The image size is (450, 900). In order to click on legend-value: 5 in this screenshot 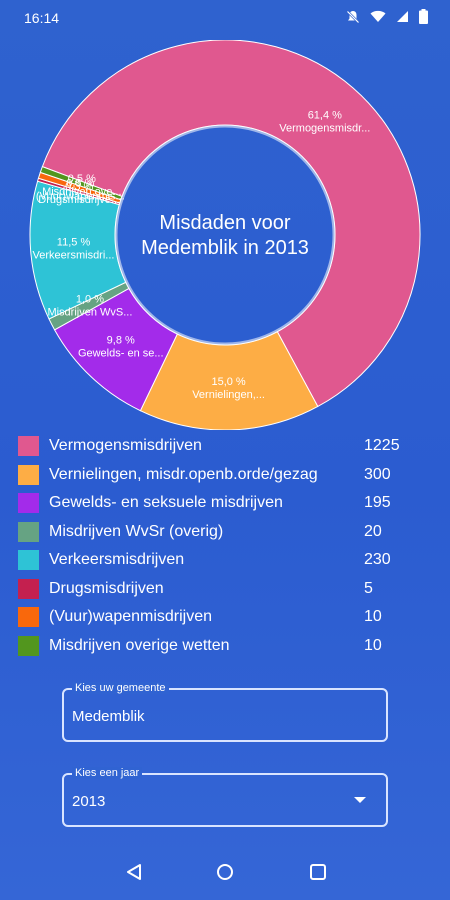, I will do `click(368, 588)`.